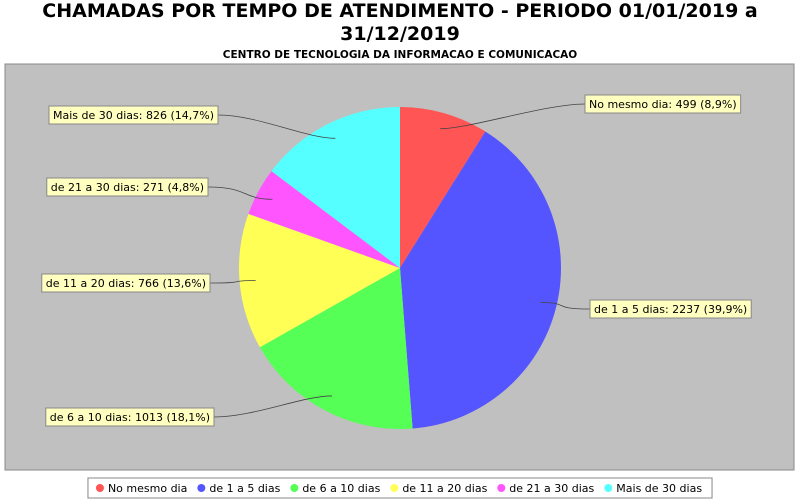  What do you see at coordinates (244, 488) in the screenshot?
I see `legend-label: de 1 a 5 dias` at bounding box center [244, 488].